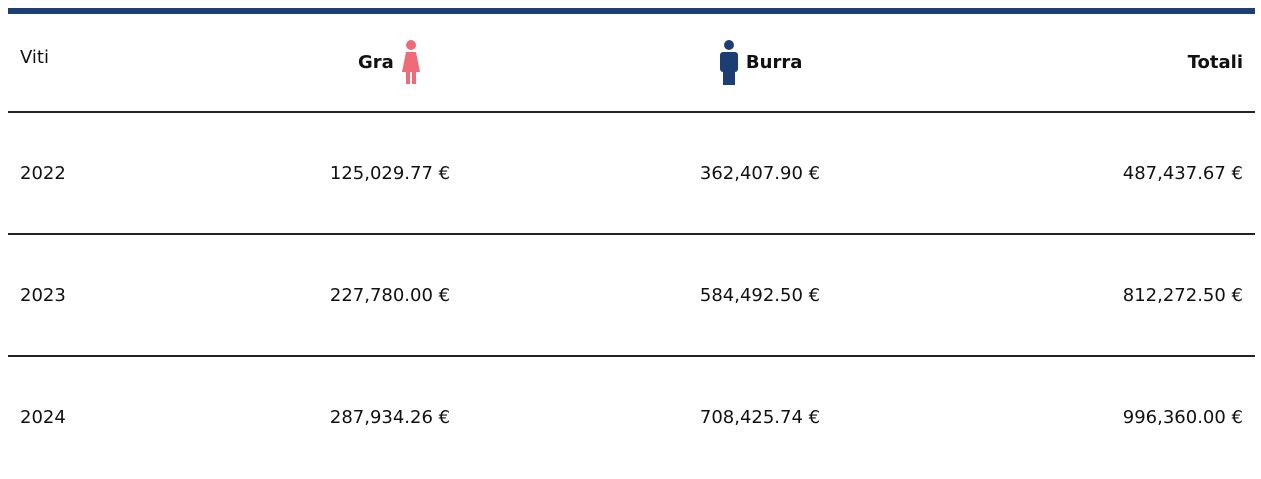 The image size is (1261, 479). What do you see at coordinates (390, 417) in the screenshot?
I see `table-cell: 287,934.26 €` at bounding box center [390, 417].